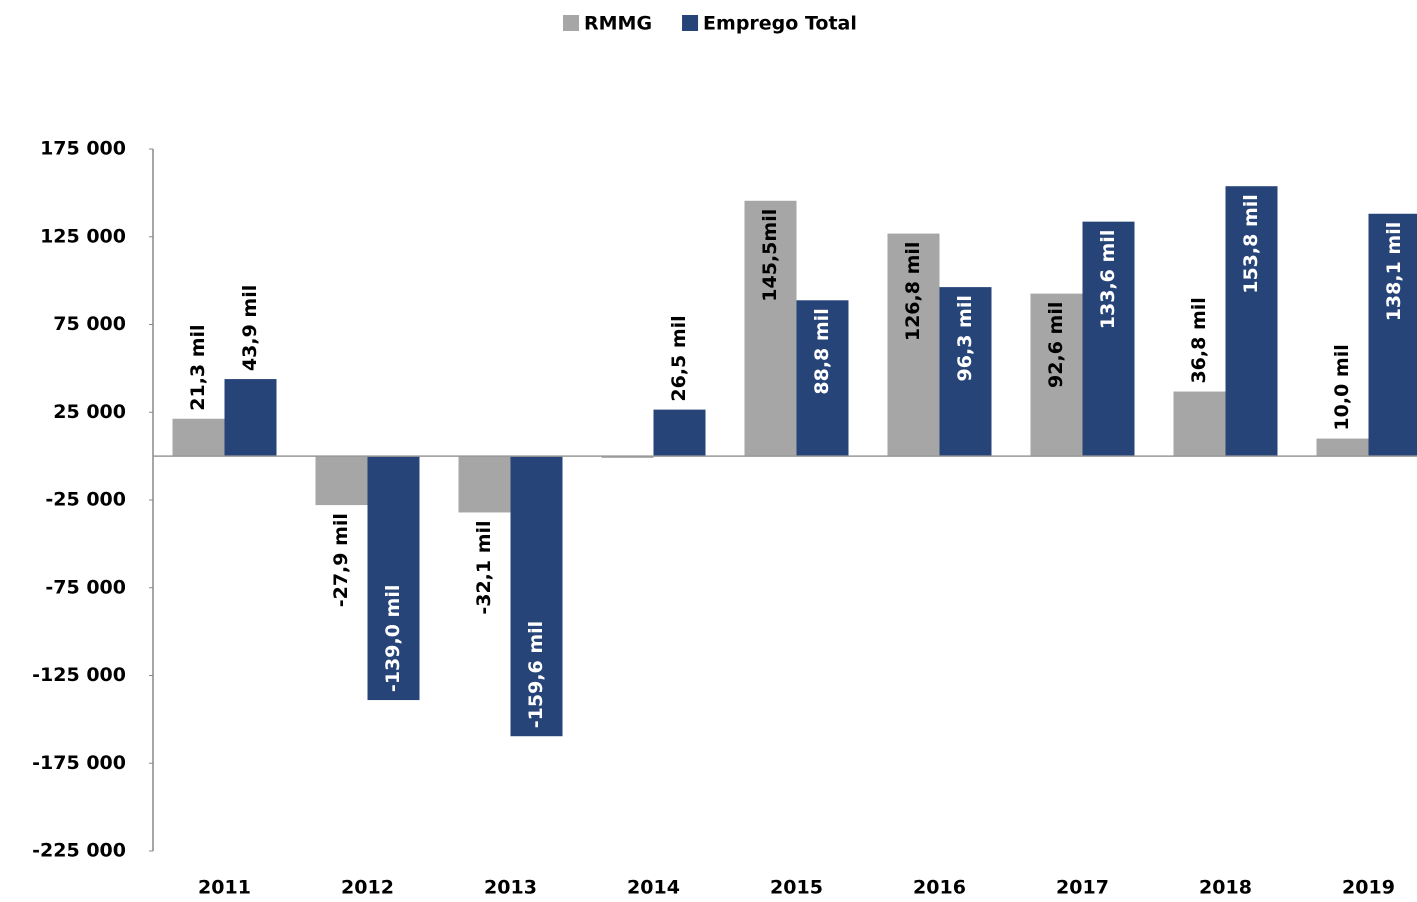 The height and width of the screenshot is (902, 1417). What do you see at coordinates (1251, 244) in the screenshot?
I see `data-label: 153,8 mil` at bounding box center [1251, 244].